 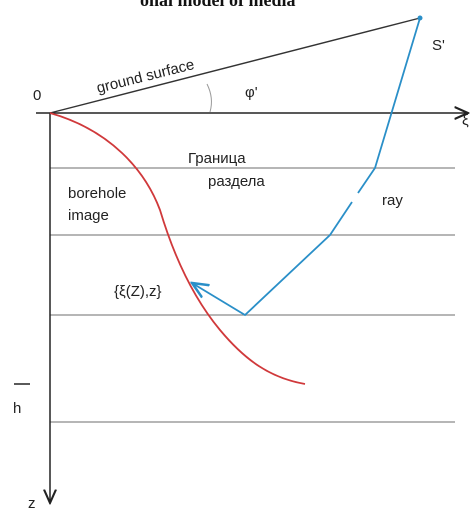 What do you see at coordinates (138, 291) in the screenshot?
I see `point-label: {ξ(Z),z}` at bounding box center [138, 291].